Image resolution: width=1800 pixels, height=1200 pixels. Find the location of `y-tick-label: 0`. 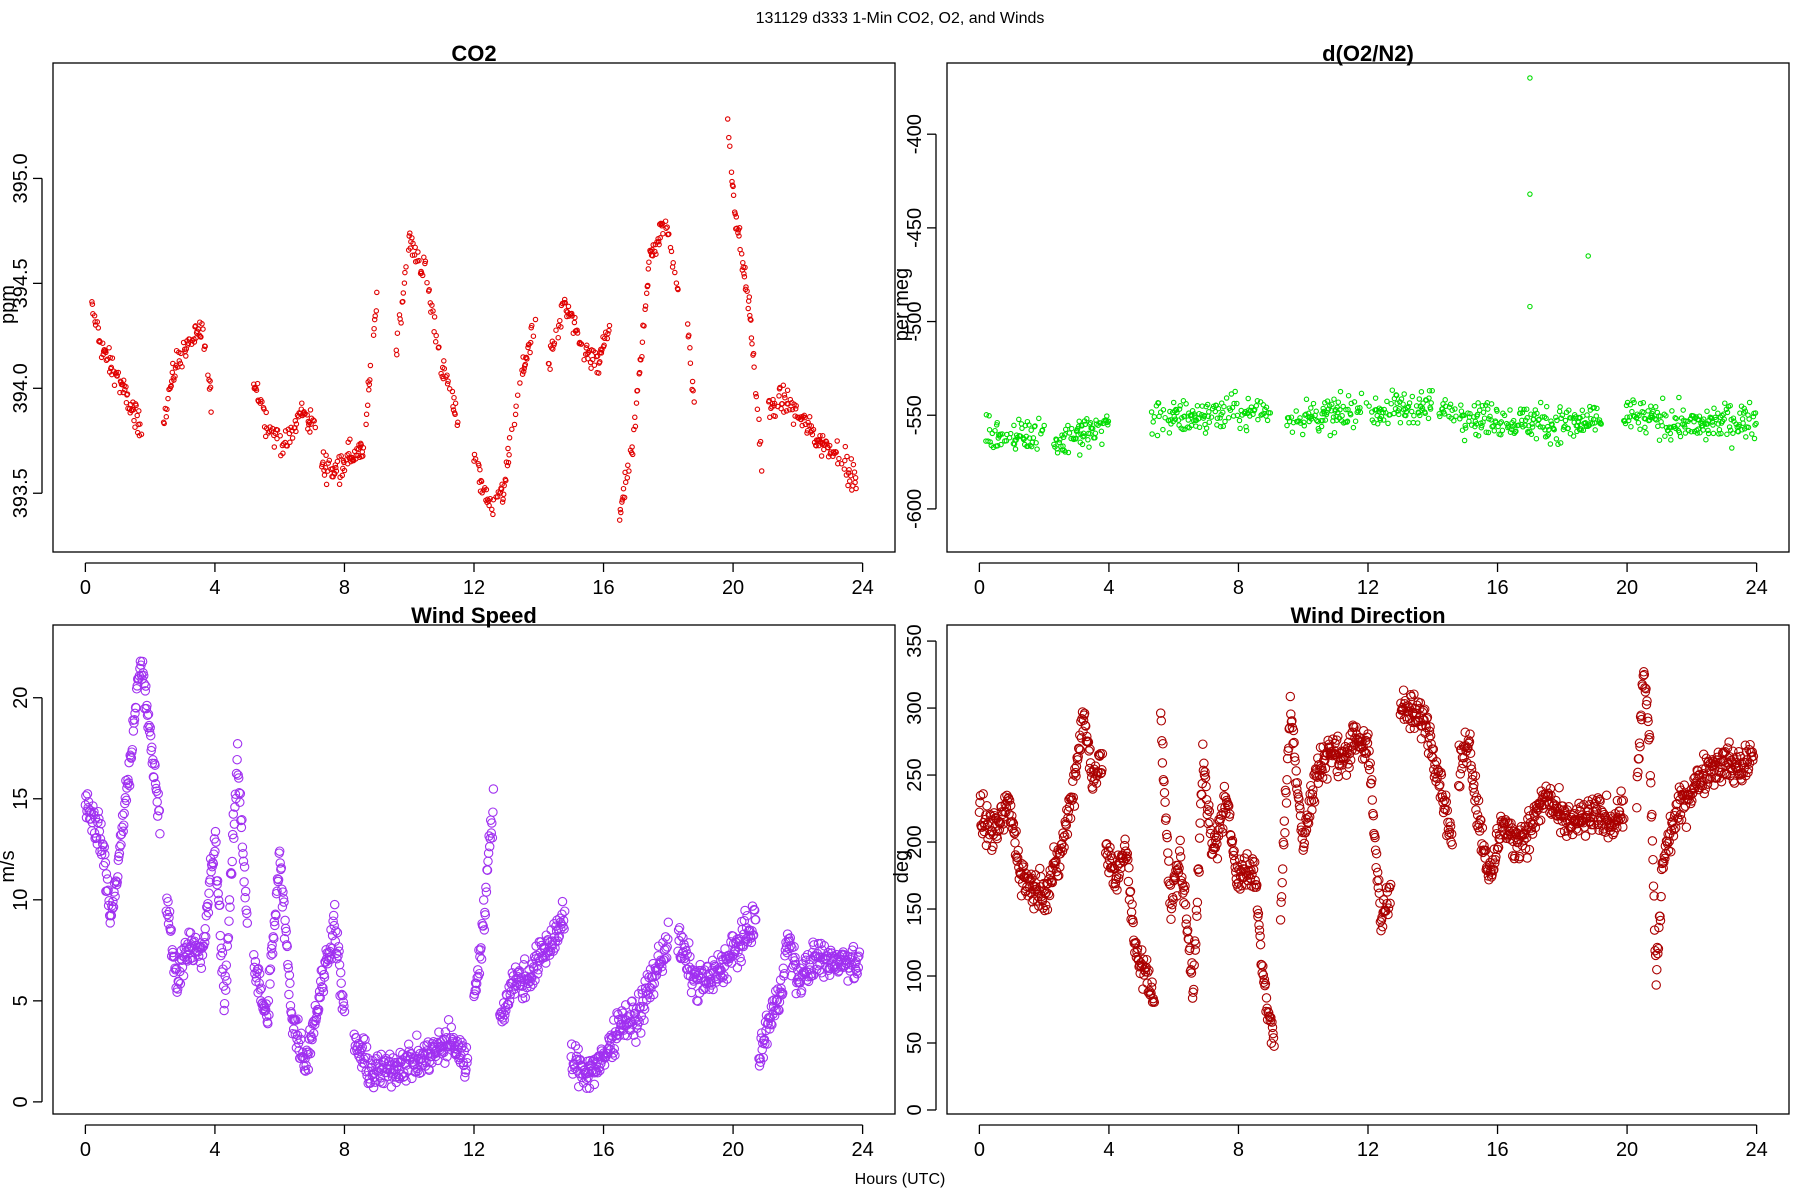

y-tick-label: 0 is located at coordinates (915, 1109).